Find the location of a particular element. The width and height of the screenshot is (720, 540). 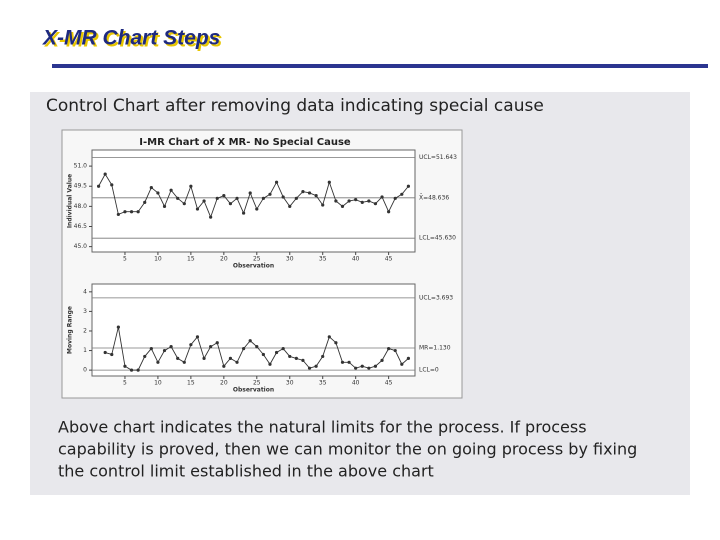

control-limit-label: LCL=45.630 is located at coordinates (437, 238).